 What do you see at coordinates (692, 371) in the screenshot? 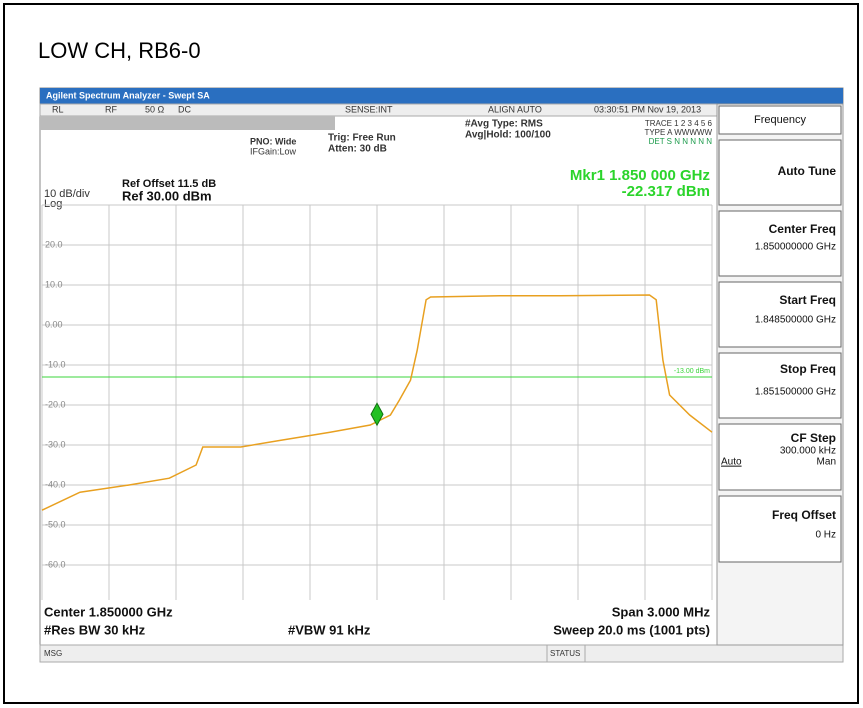
I see `display-line-label: -13.00 dBm` at bounding box center [692, 371].